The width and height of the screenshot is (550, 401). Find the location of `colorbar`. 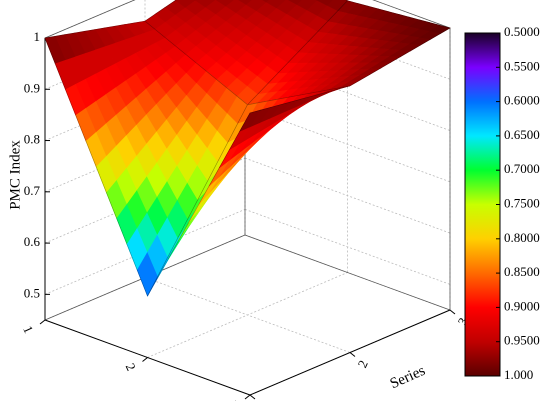

colorbar is located at coordinates (482, 204).